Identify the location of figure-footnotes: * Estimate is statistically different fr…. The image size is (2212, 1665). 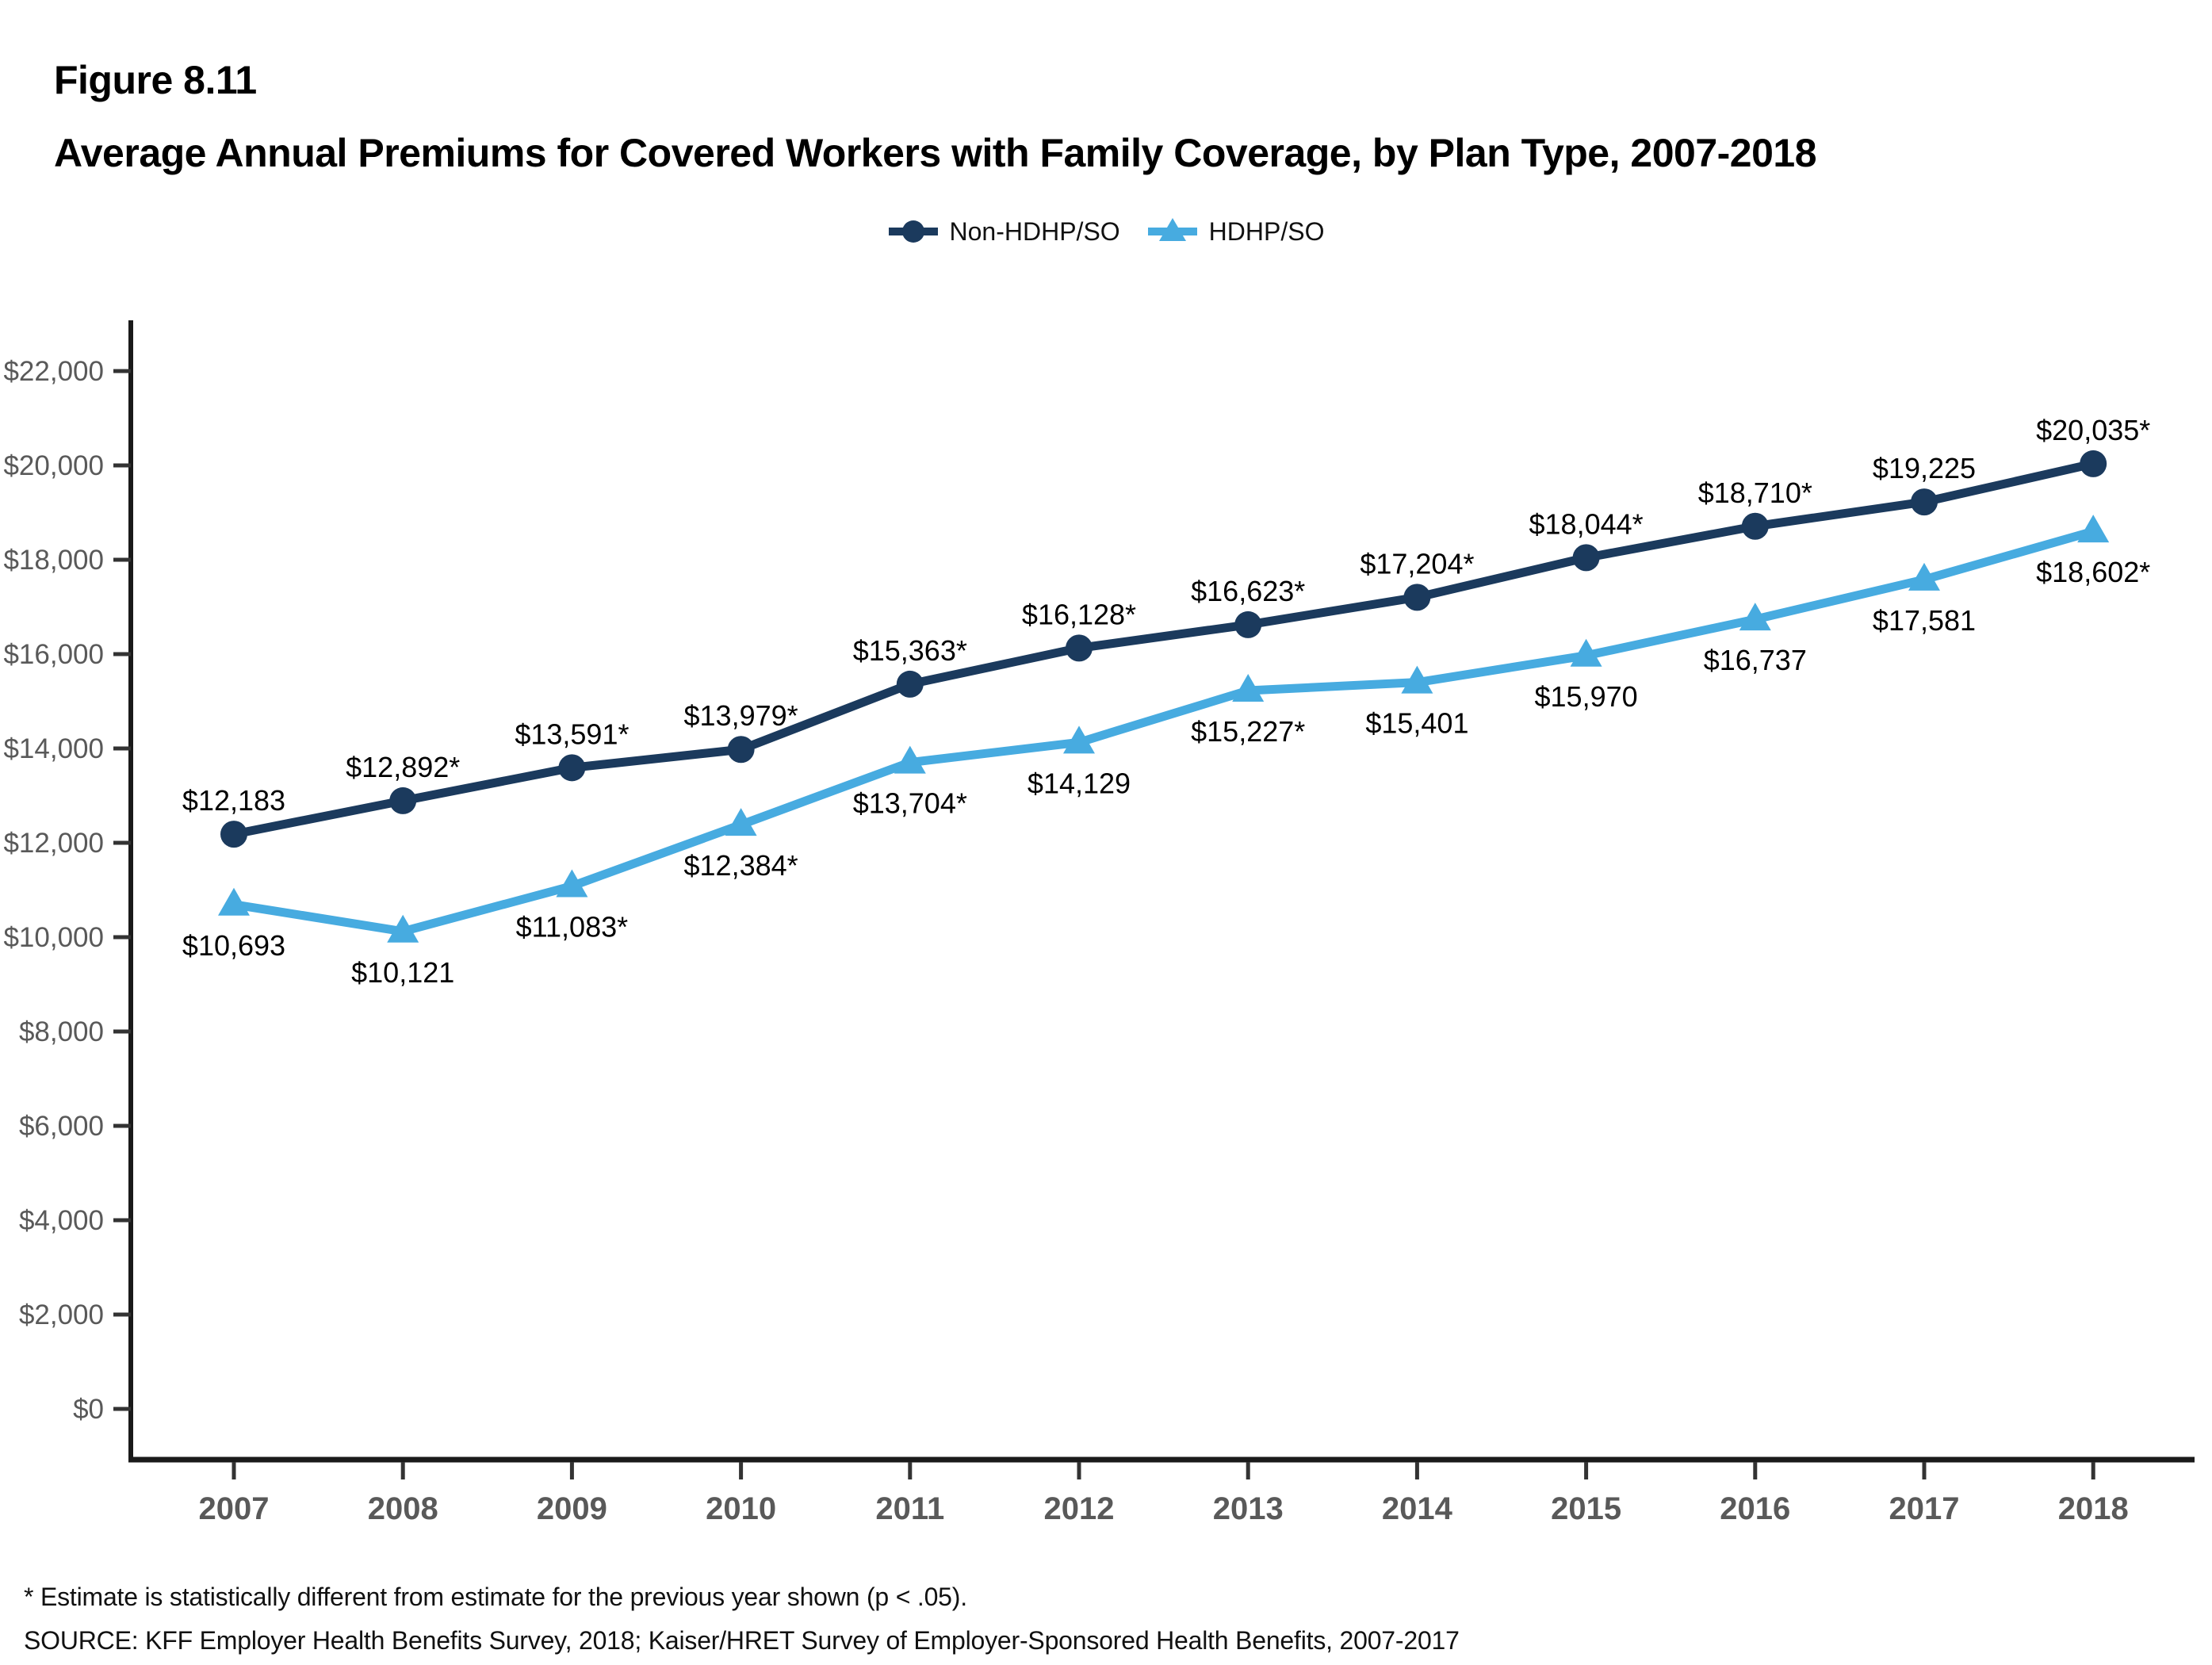
(742, 1619).